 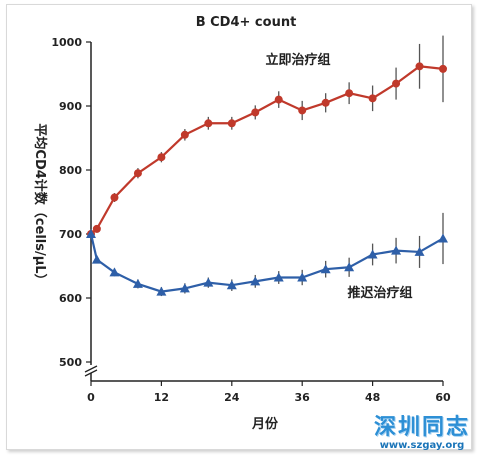 What do you see at coordinates (70, 106) in the screenshot?
I see `y-tick-label: 900` at bounding box center [70, 106].